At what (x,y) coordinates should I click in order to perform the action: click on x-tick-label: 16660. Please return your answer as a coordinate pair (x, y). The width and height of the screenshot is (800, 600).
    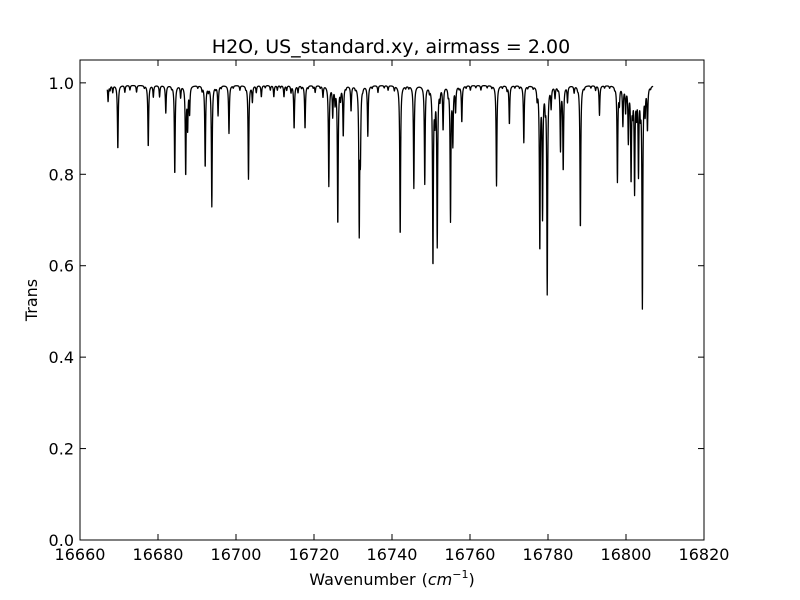
    Looking at the image, I should click on (80, 554).